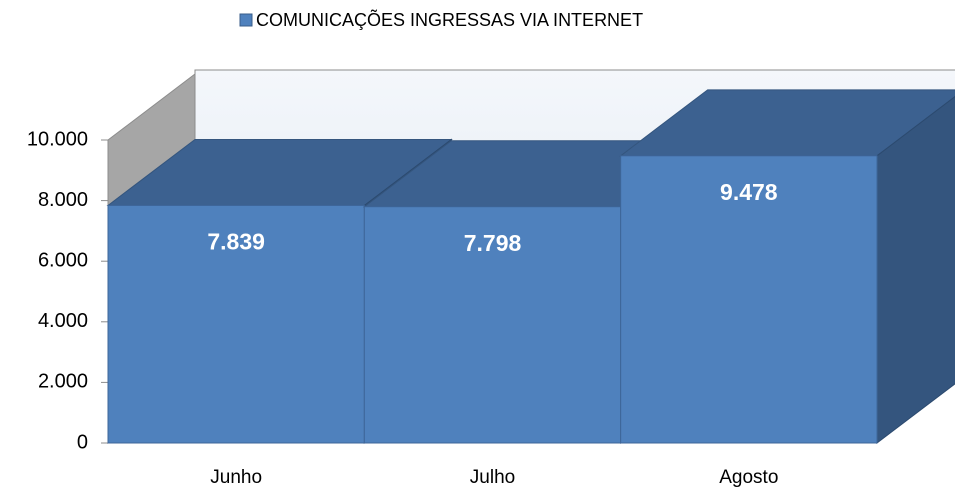 The image size is (955, 492). Describe the element at coordinates (63, 382) in the screenshot. I see `y-tick-label: 2.000` at that location.